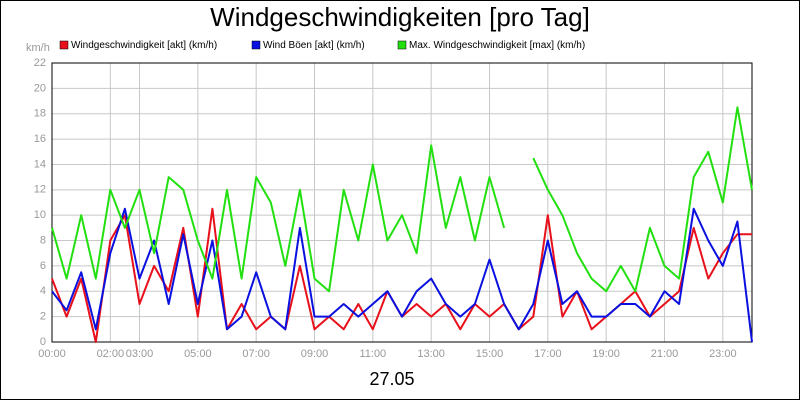 This screenshot has height=400, width=800. What do you see at coordinates (43, 291) in the screenshot?
I see `y-tick-label: 4` at bounding box center [43, 291].